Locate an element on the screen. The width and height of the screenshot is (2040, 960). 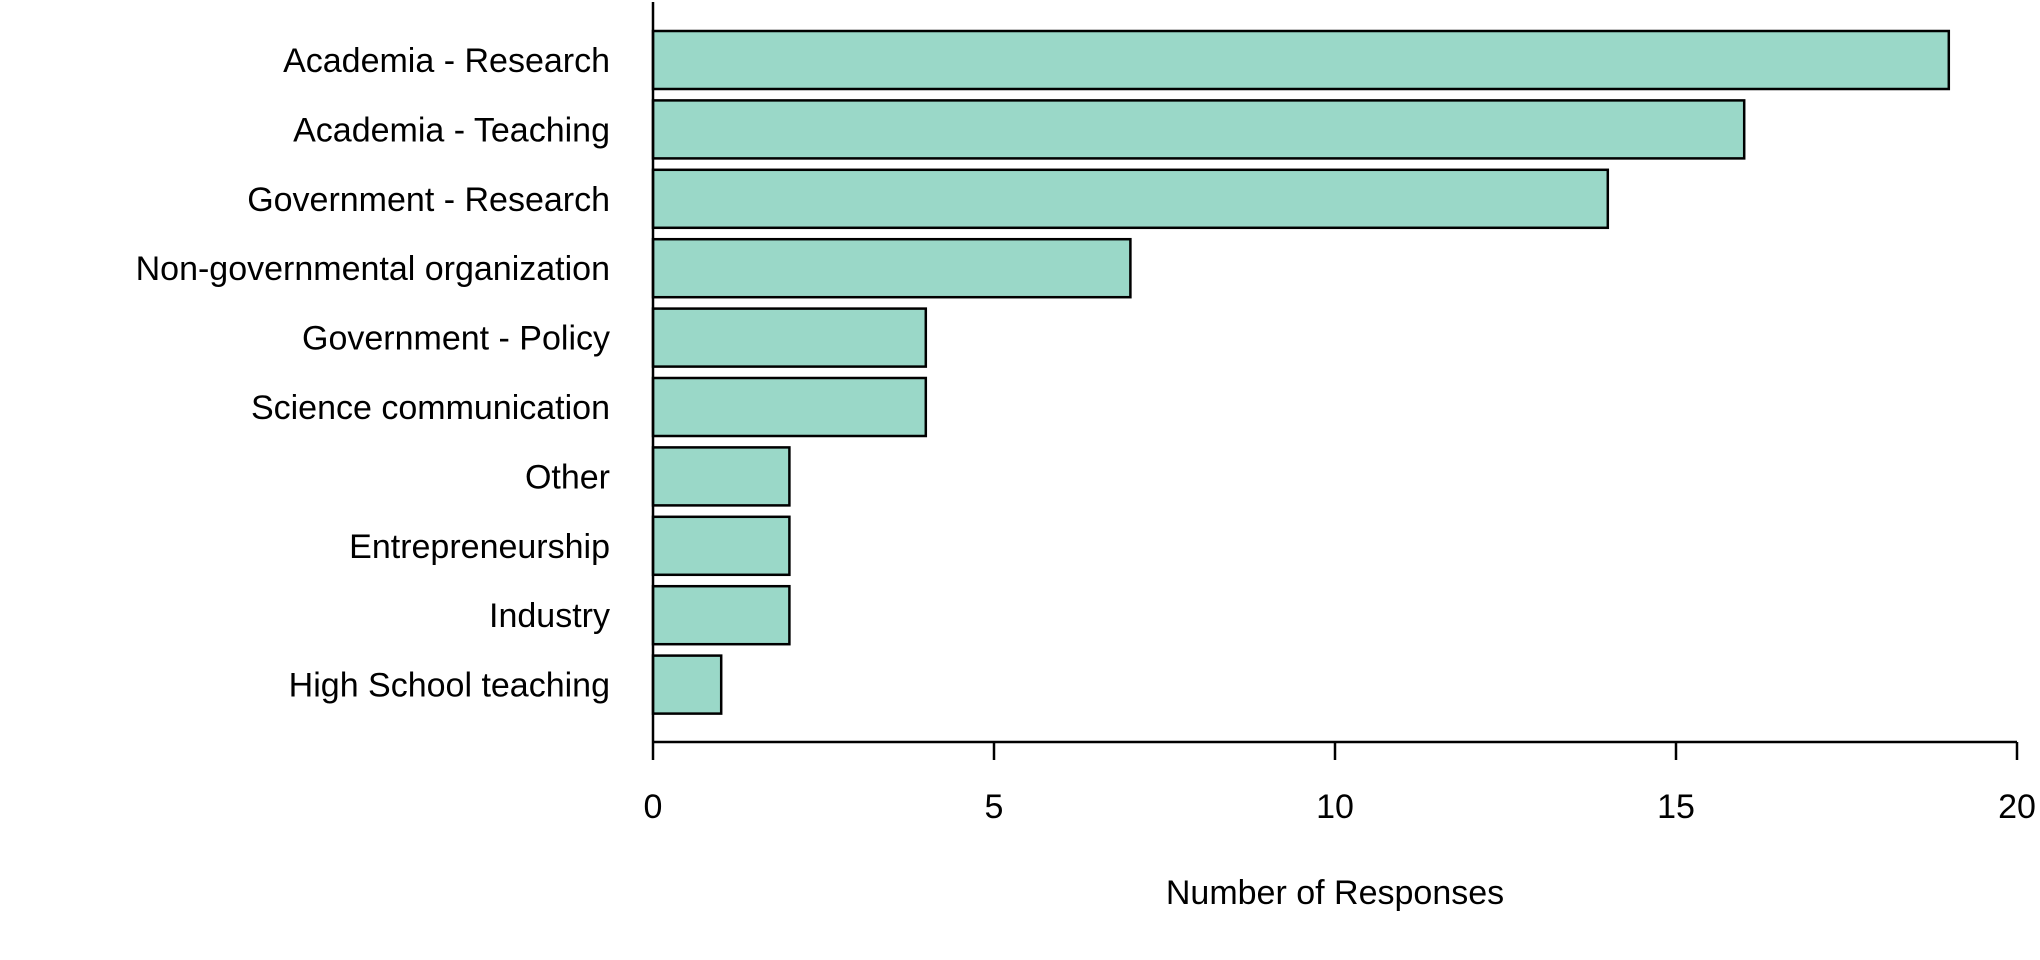
category-label: Non-governmental organization is located at coordinates (373, 269).